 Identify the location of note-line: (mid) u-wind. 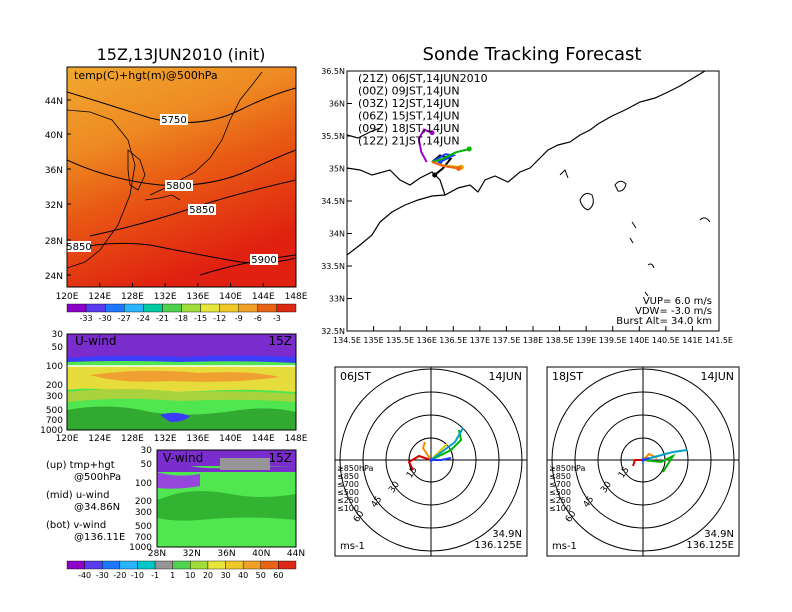
(77, 495).